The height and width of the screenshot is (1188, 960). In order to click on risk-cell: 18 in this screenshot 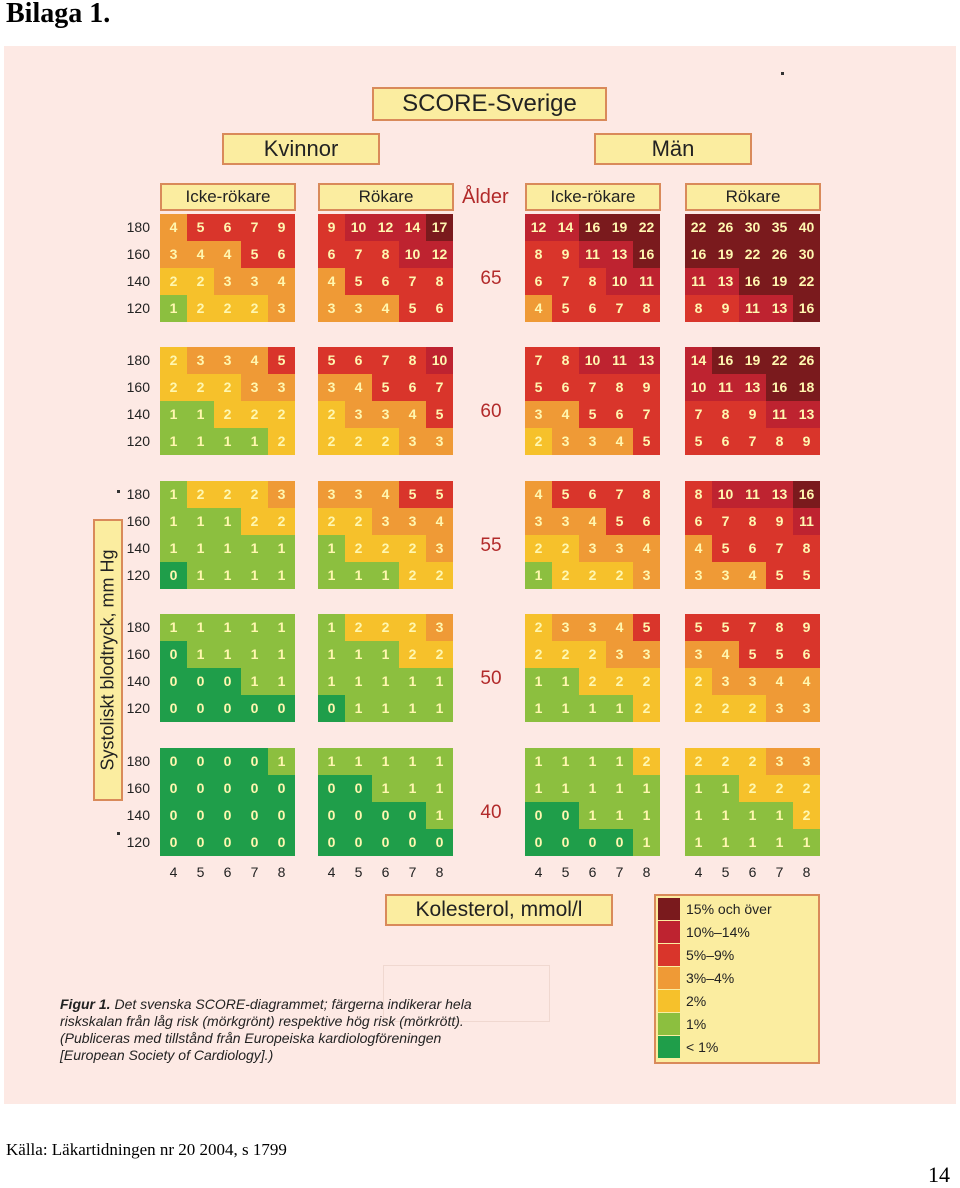, I will do `click(806, 387)`.